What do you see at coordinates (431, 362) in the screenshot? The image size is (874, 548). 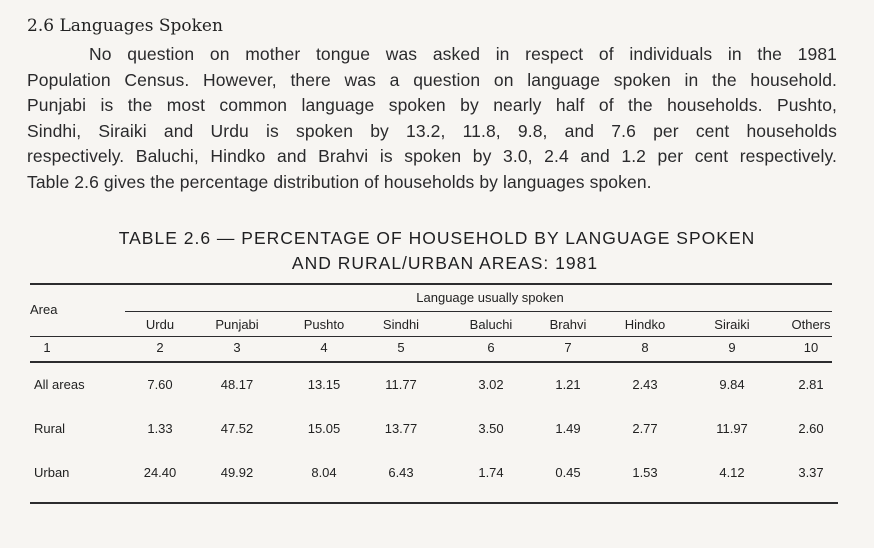 I see `numbers-rule` at bounding box center [431, 362].